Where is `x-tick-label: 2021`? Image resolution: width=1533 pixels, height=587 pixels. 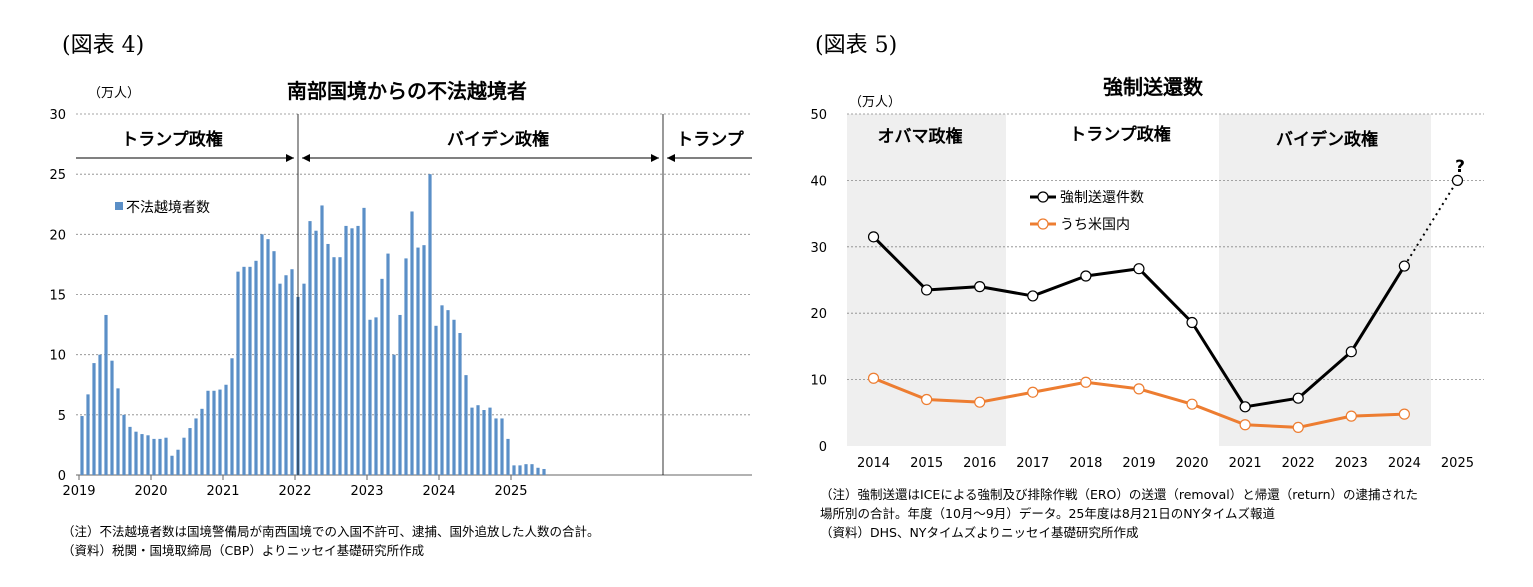 x-tick-label: 2021 is located at coordinates (1245, 463).